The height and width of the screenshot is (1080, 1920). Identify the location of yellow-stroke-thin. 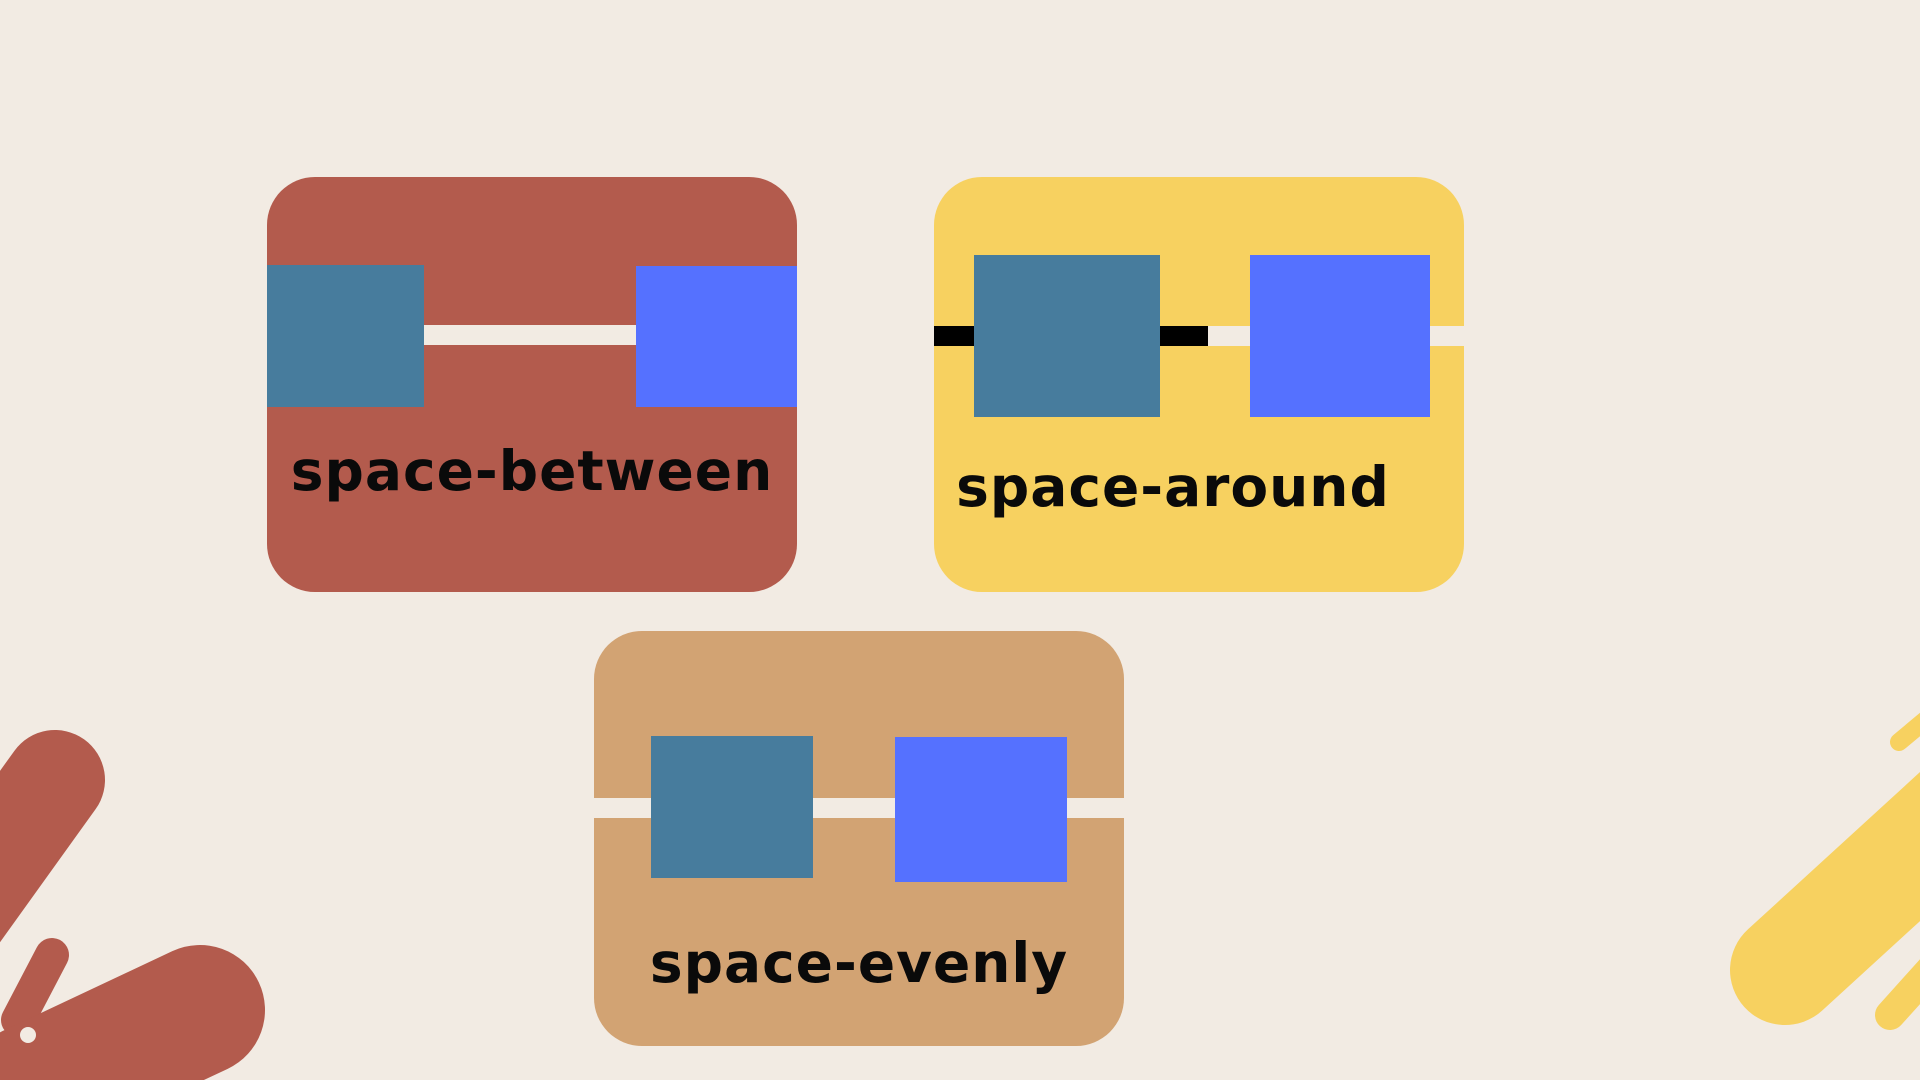
(1905, 731).